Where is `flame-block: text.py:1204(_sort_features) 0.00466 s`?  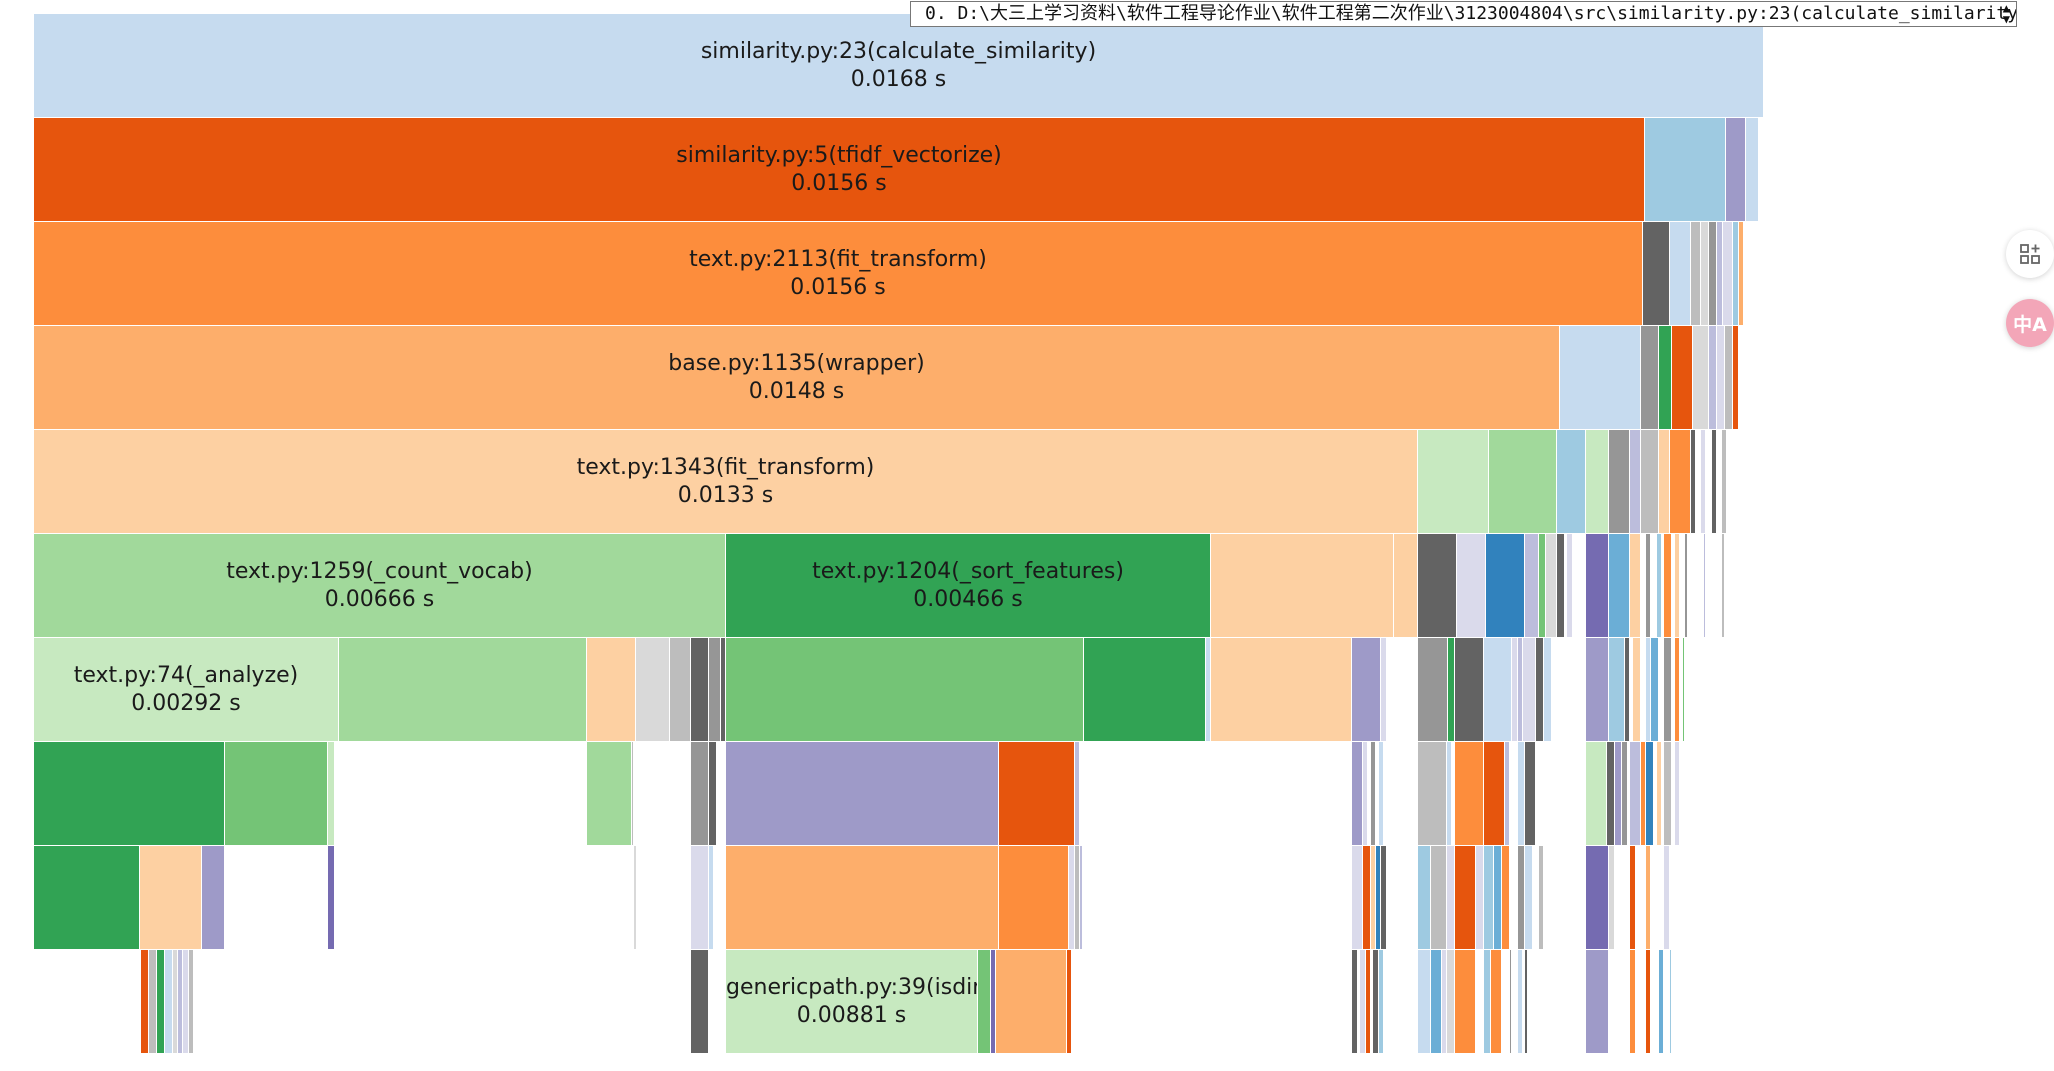 flame-block: text.py:1204(_sort_features) 0.00466 s is located at coordinates (968, 586).